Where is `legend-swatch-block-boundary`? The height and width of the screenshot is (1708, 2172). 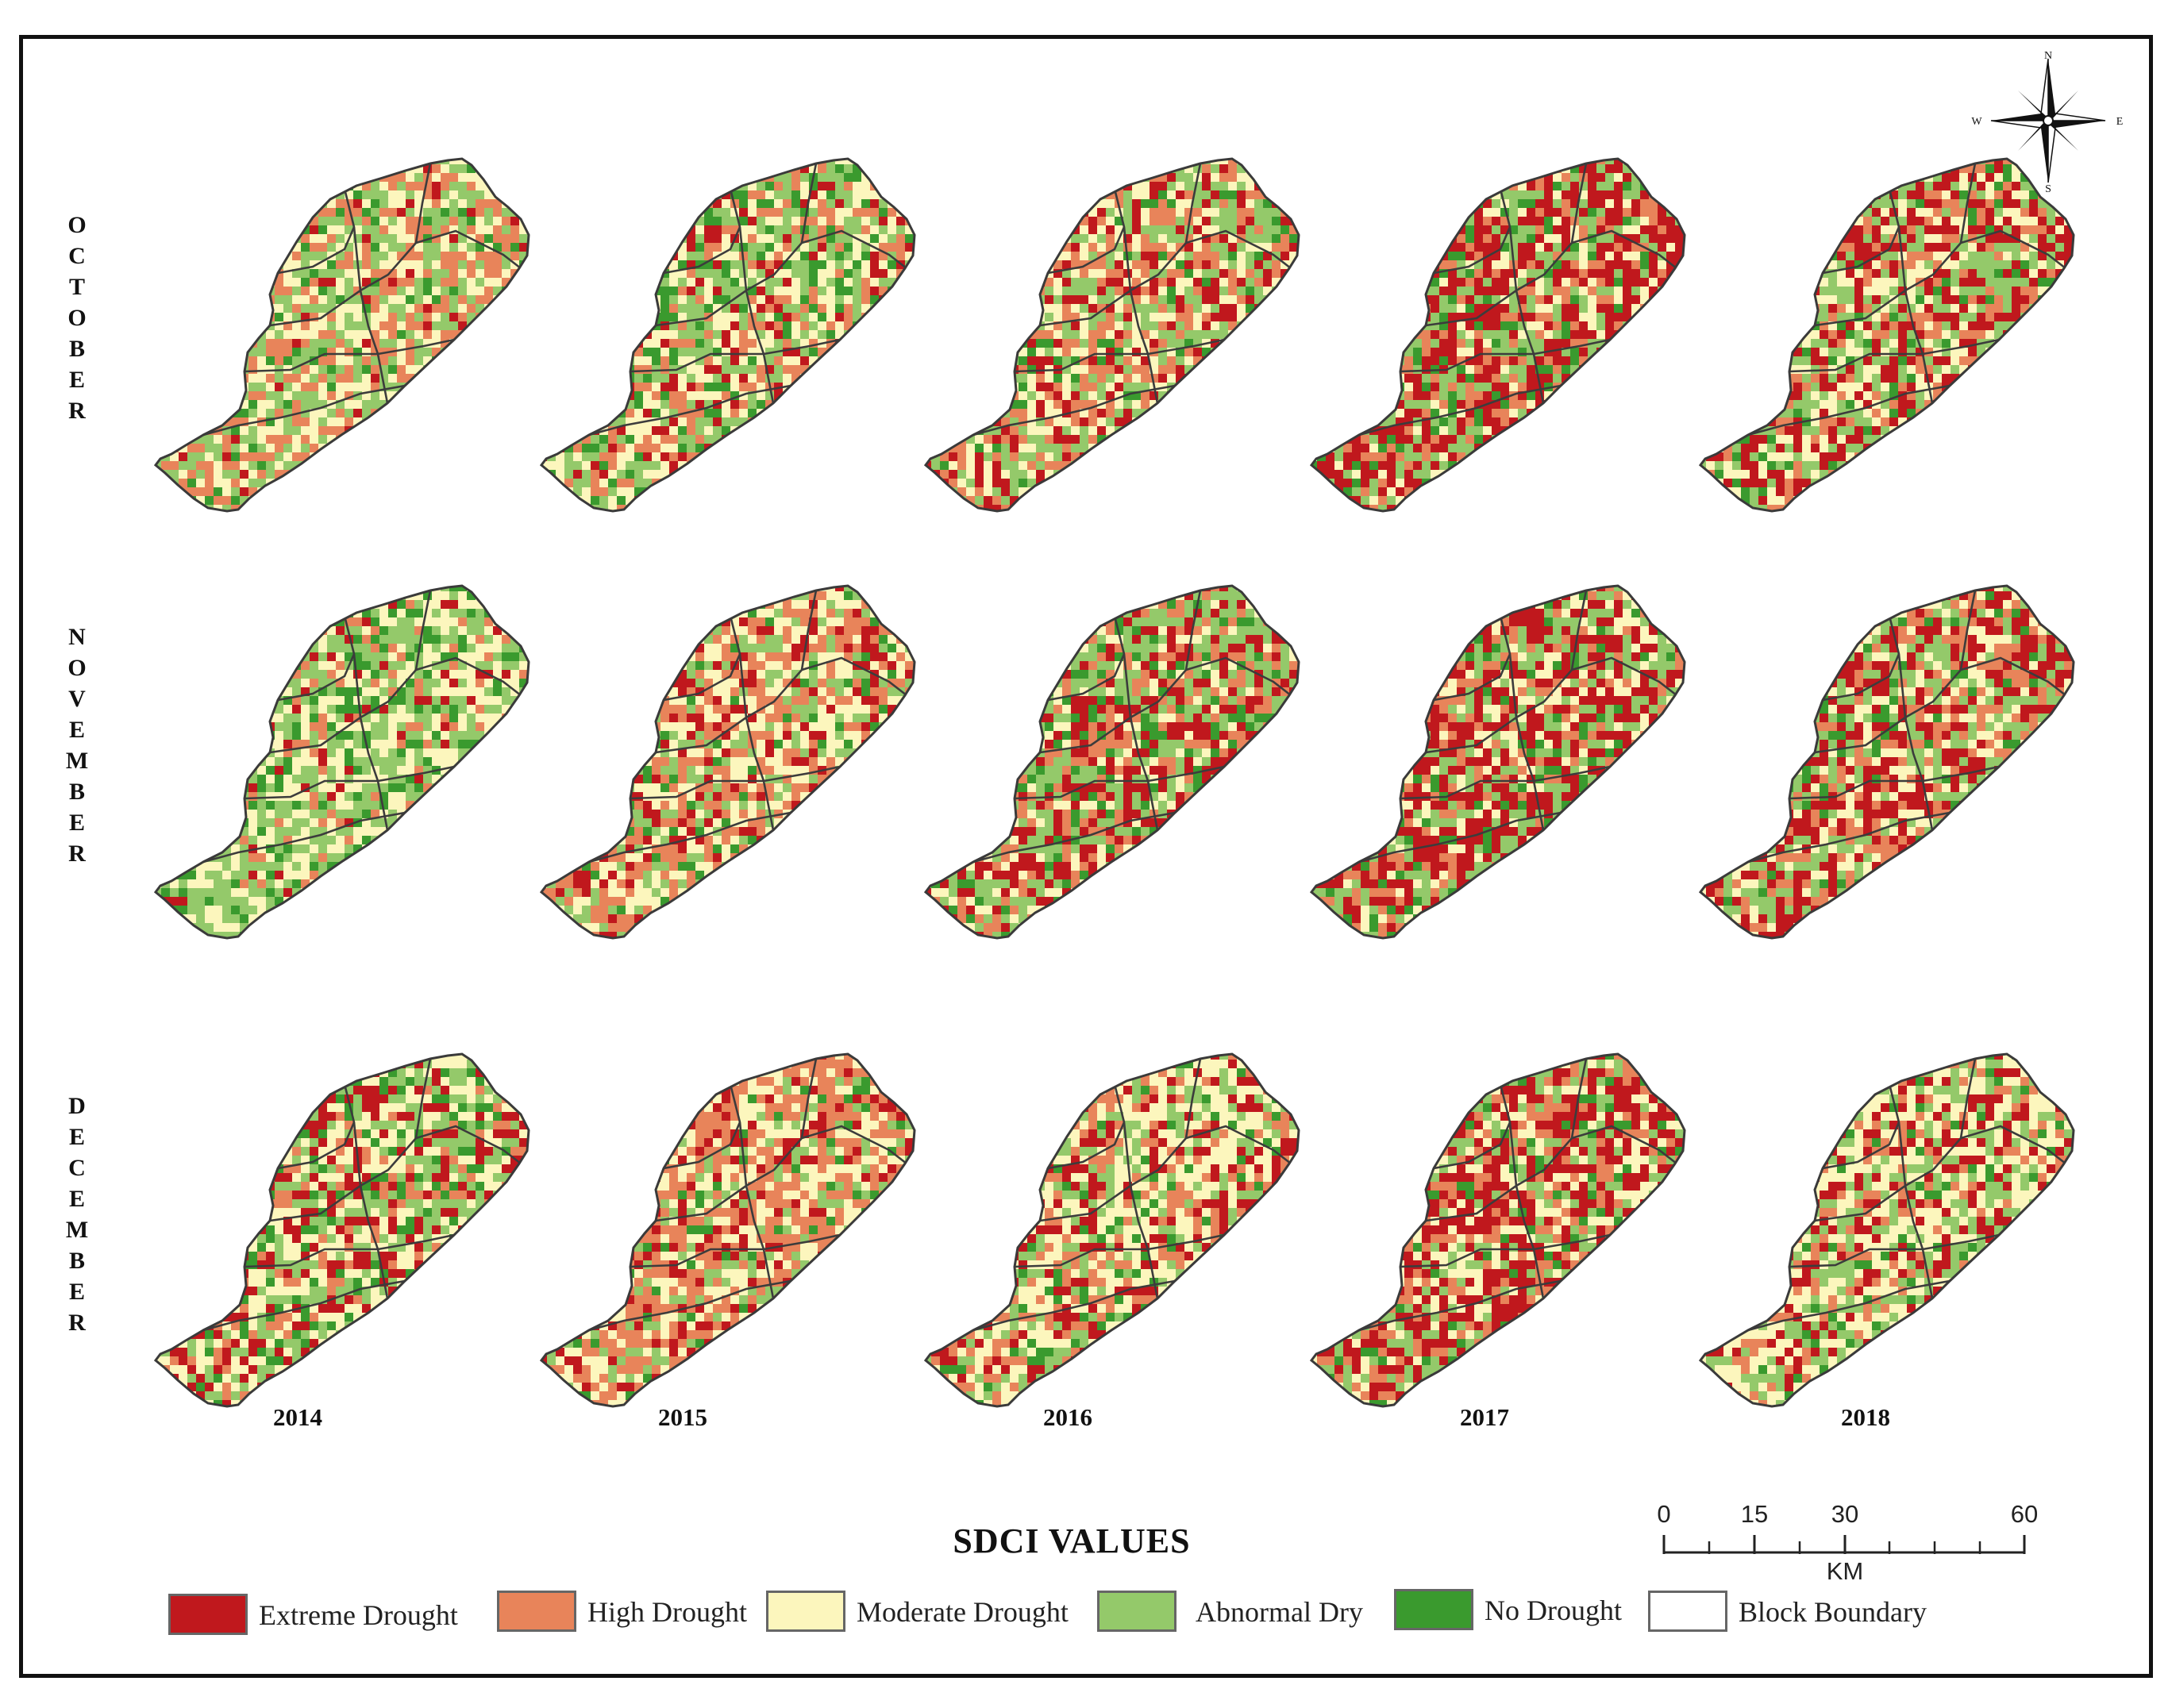
legend-swatch-block-boundary is located at coordinates (1687, 1611).